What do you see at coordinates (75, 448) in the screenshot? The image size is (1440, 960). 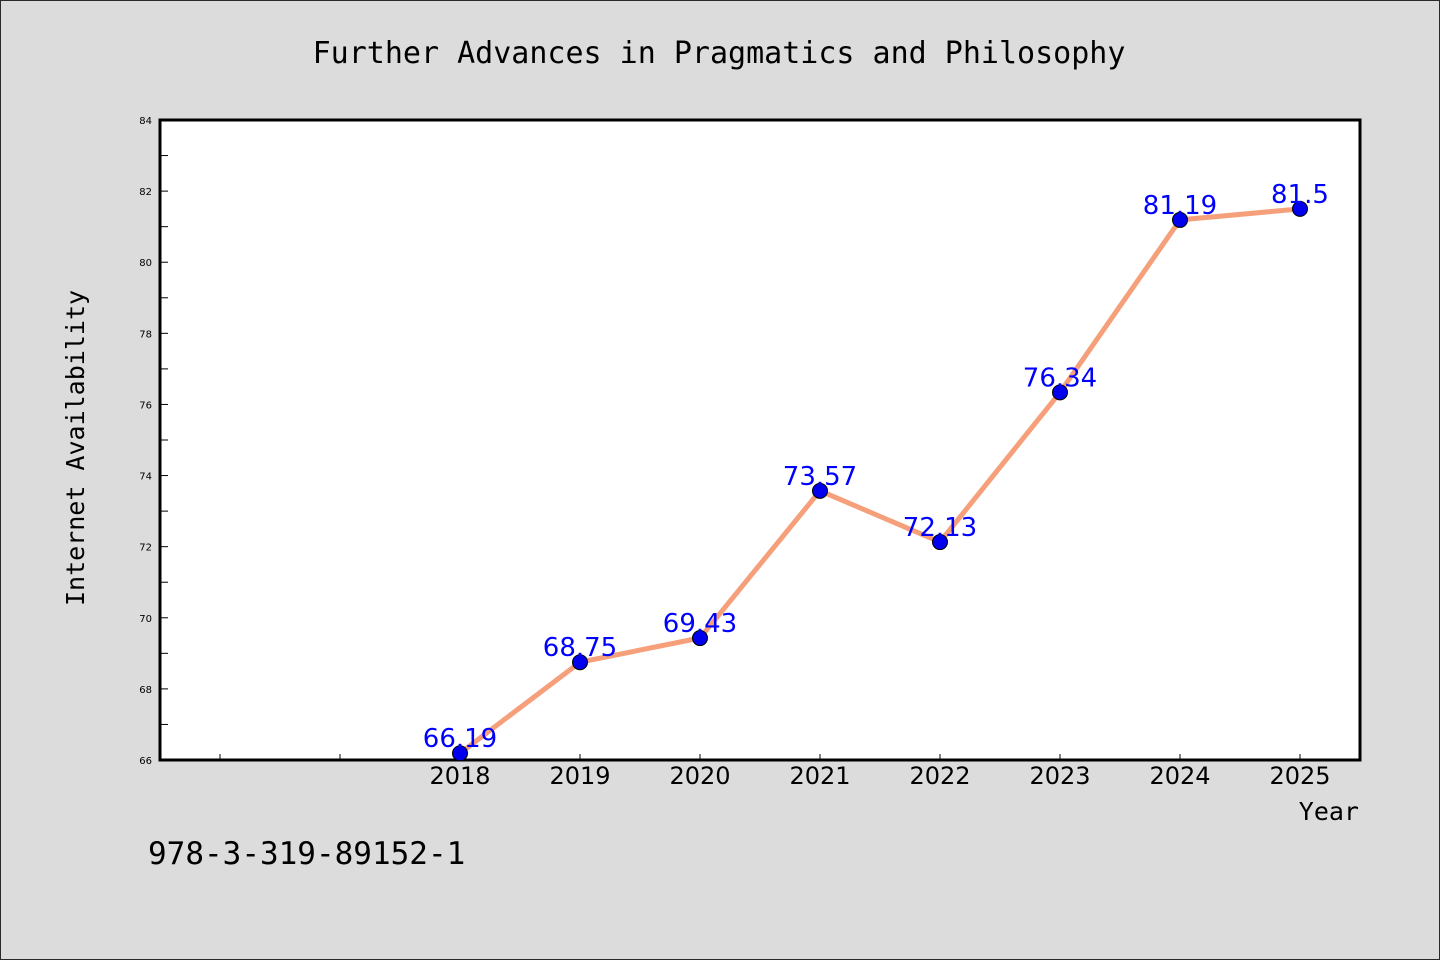 I see `y-axis-label: Internet Availability` at bounding box center [75, 448].